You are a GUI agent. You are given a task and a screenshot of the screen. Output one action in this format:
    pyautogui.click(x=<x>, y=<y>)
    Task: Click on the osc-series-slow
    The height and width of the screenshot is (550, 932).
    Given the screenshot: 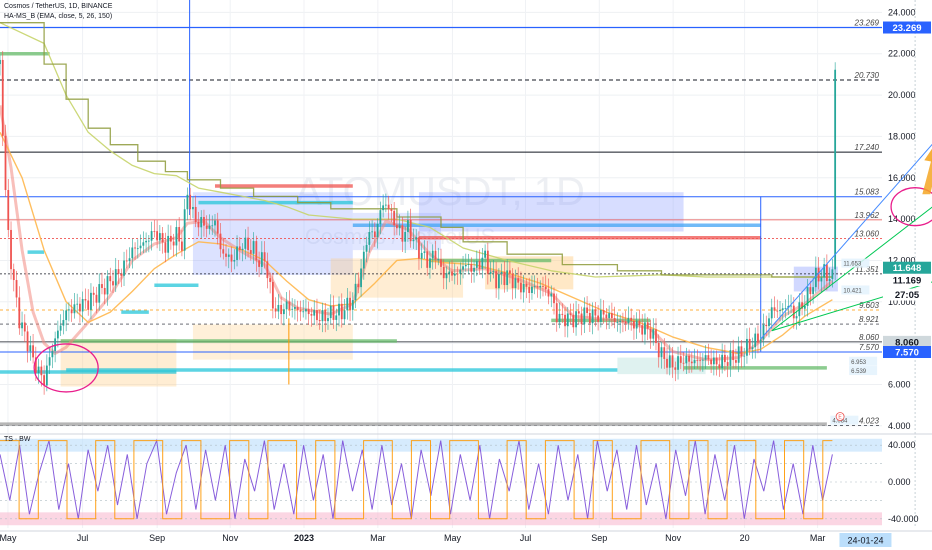 What is the action you would take?
    pyautogui.click(x=416, y=480)
    